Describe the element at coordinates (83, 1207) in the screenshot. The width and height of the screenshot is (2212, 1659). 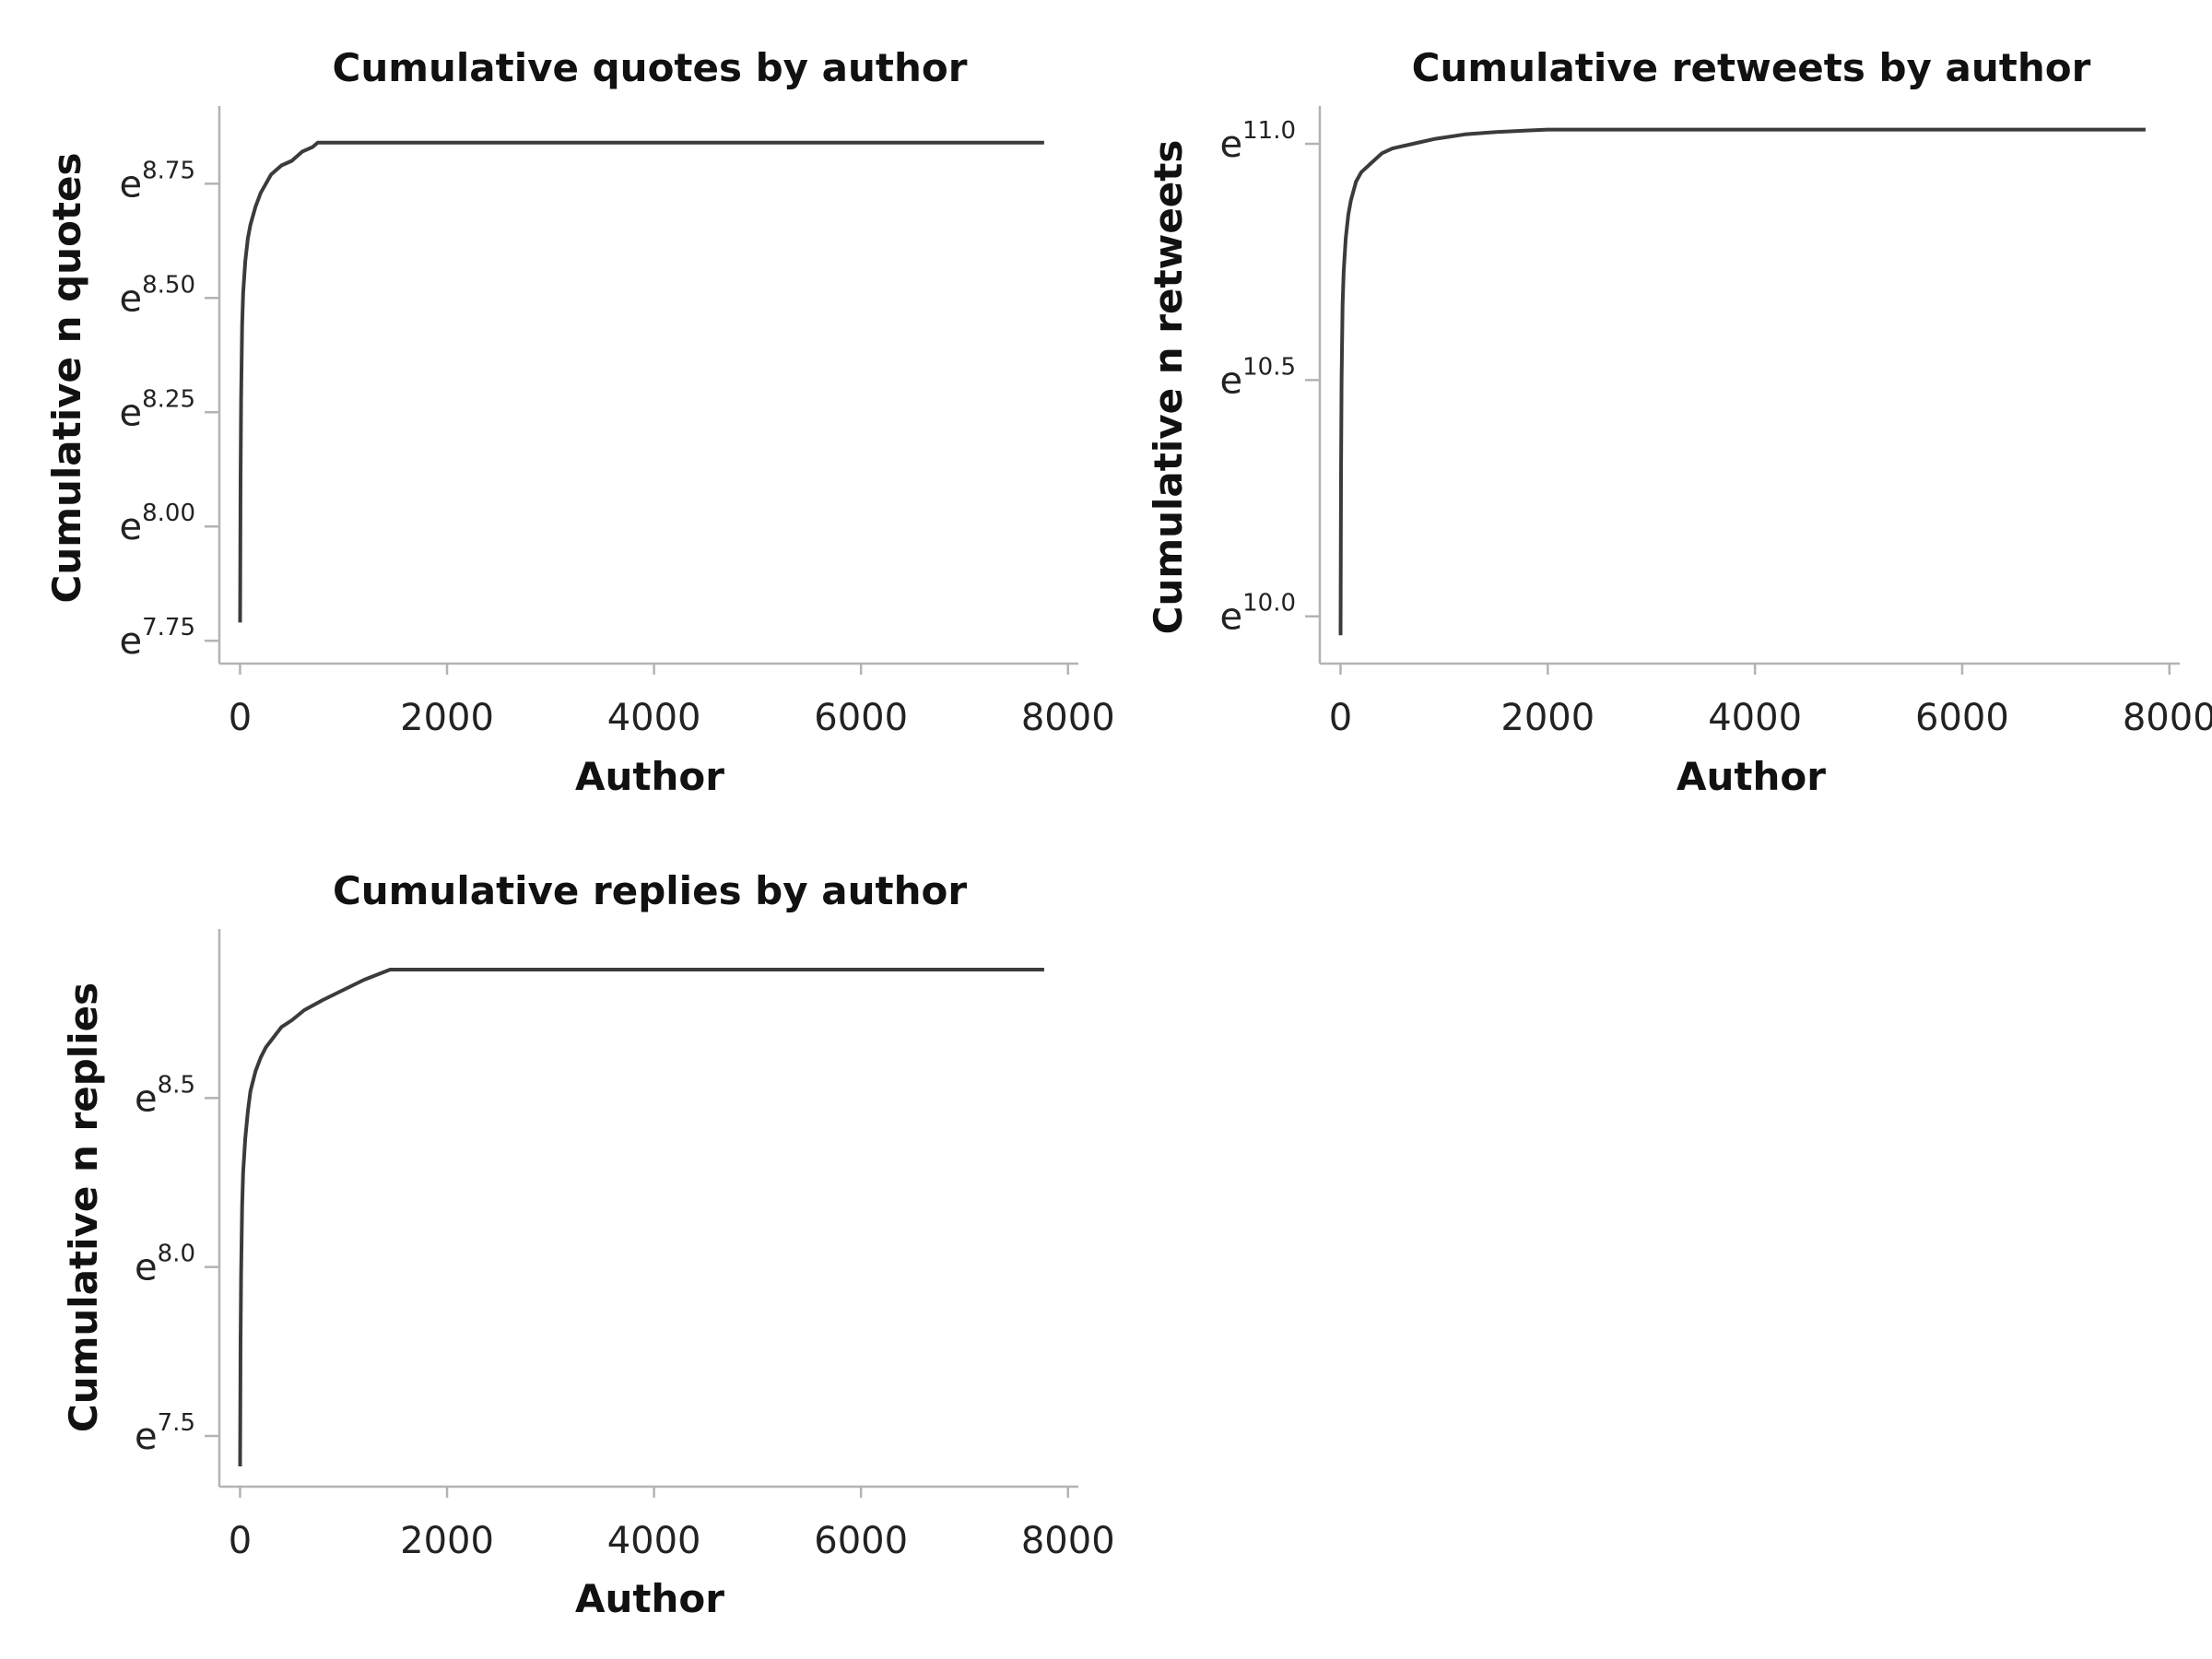
I see `replies-y-axis-label: Cumulative n replies` at that location.